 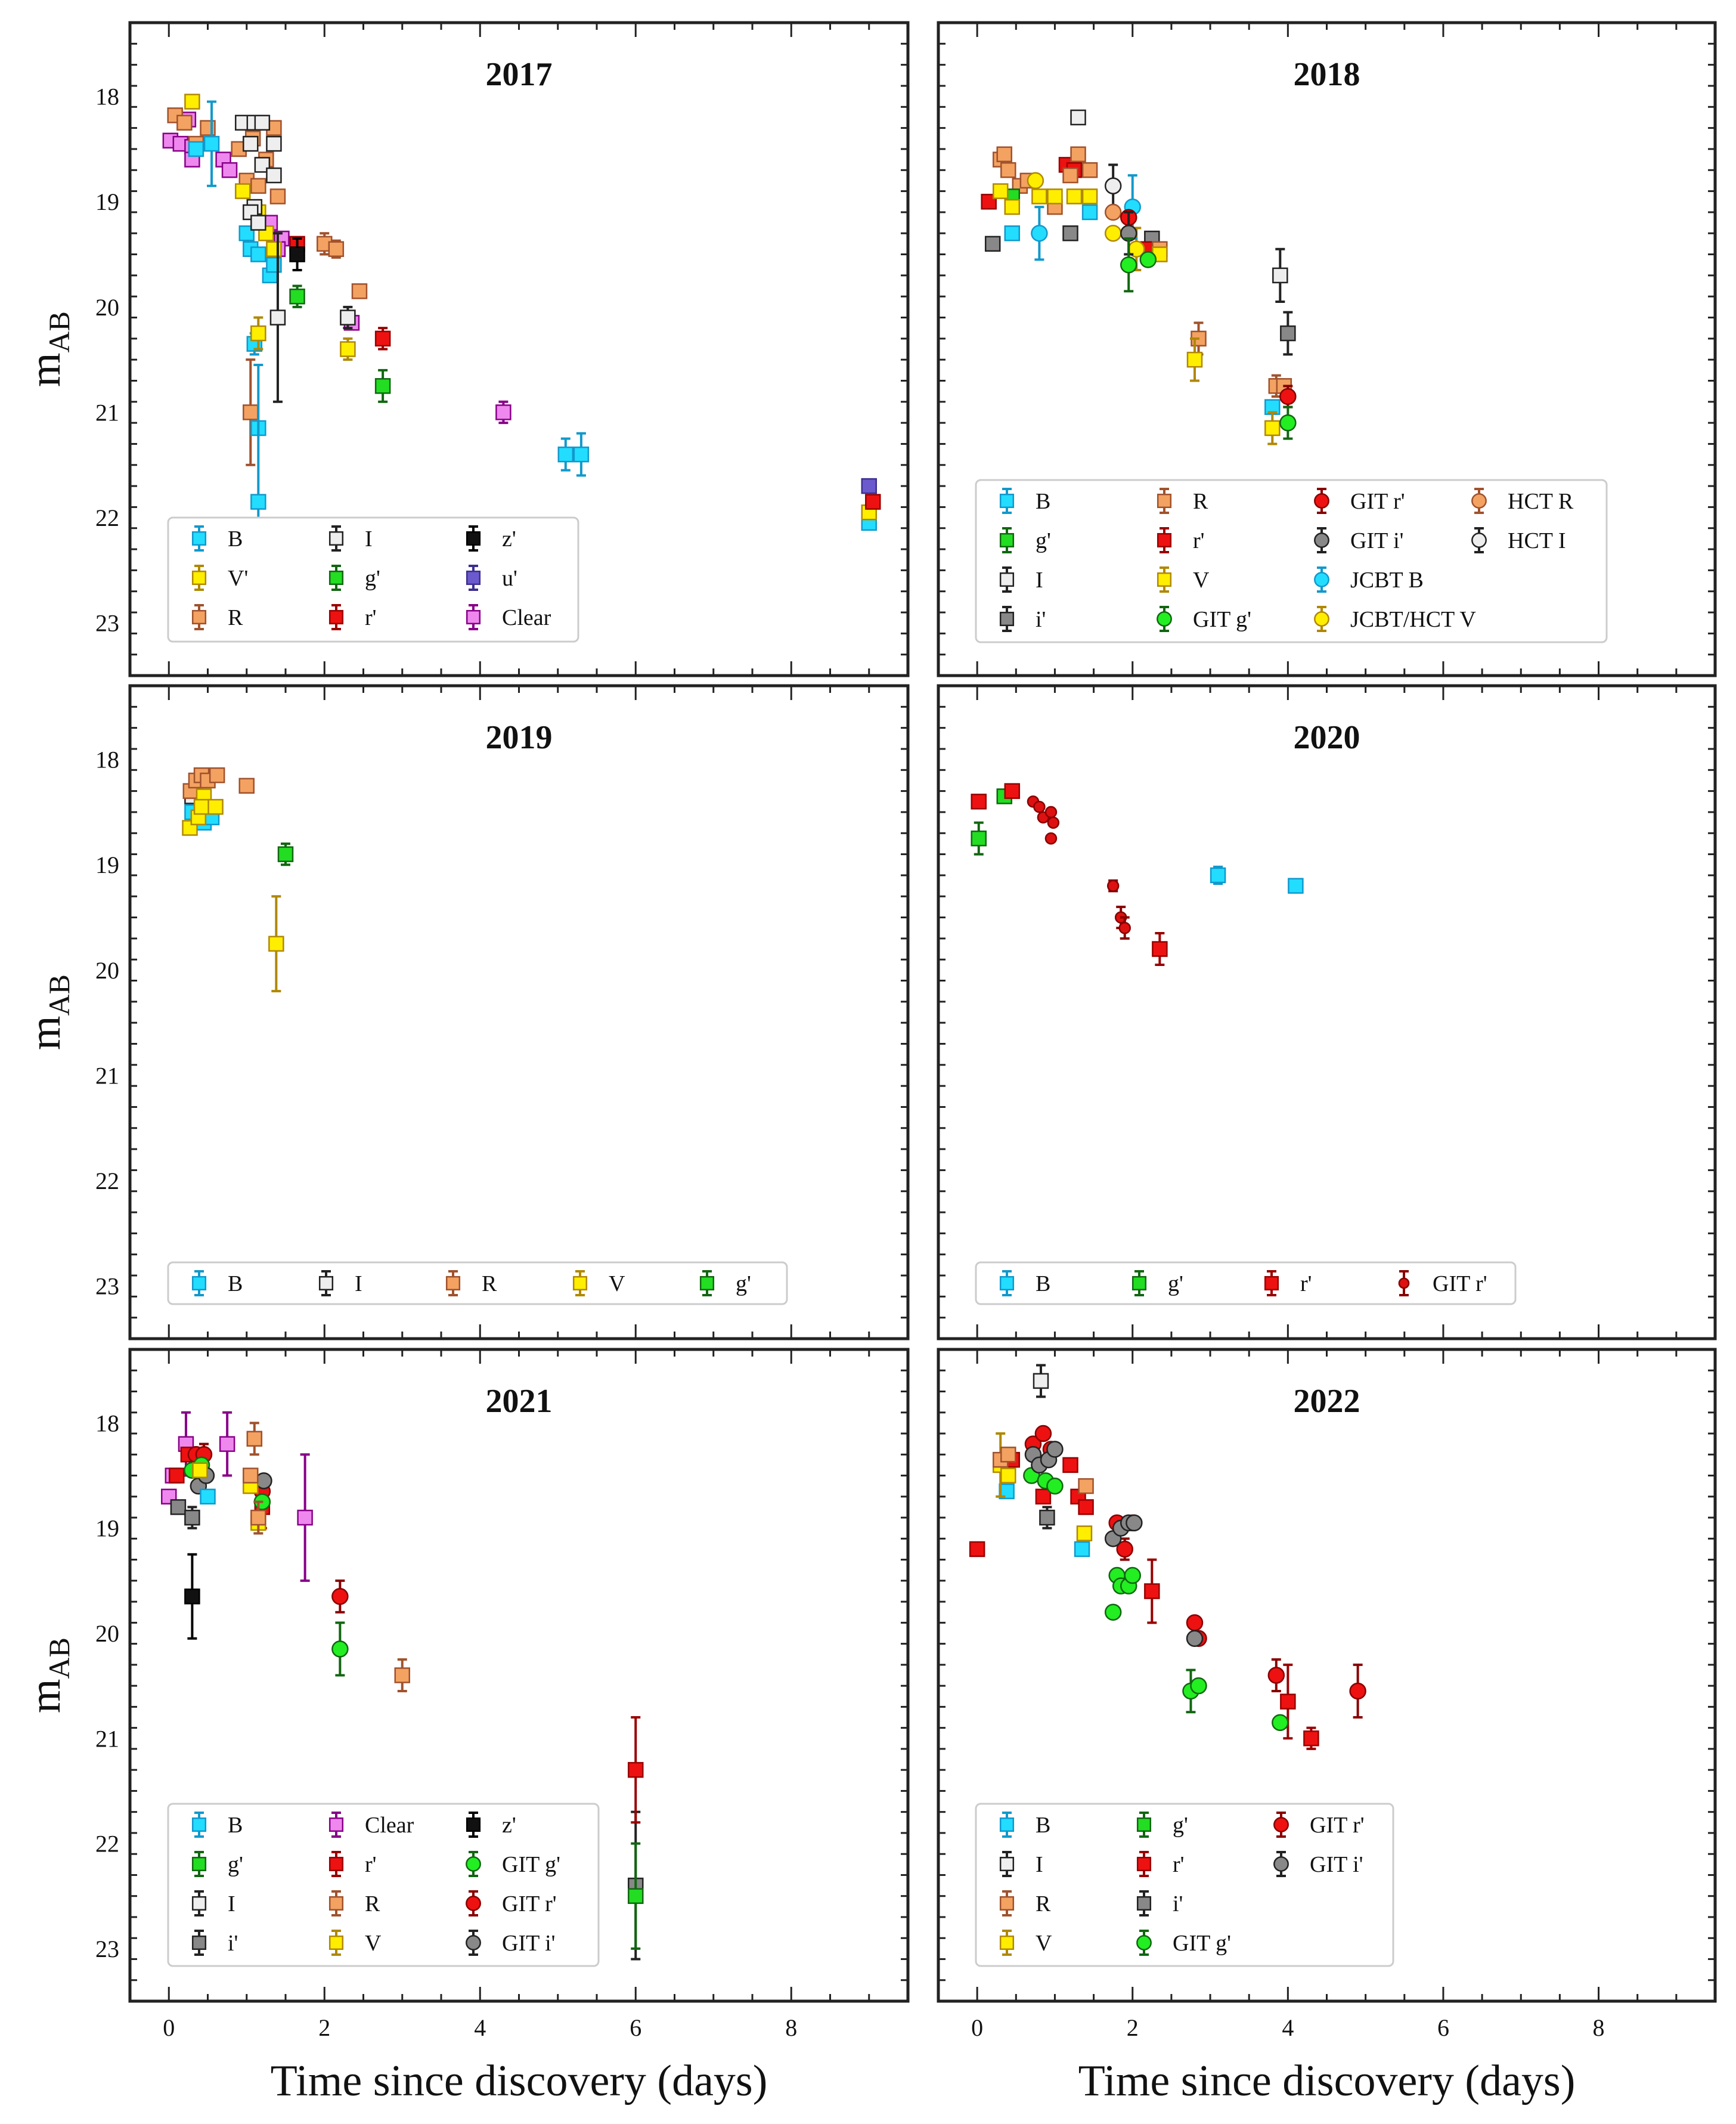 What do you see at coordinates (238, 578) in the screenshot?
I see `legend-label: V'` at bounding box center [238, 578].